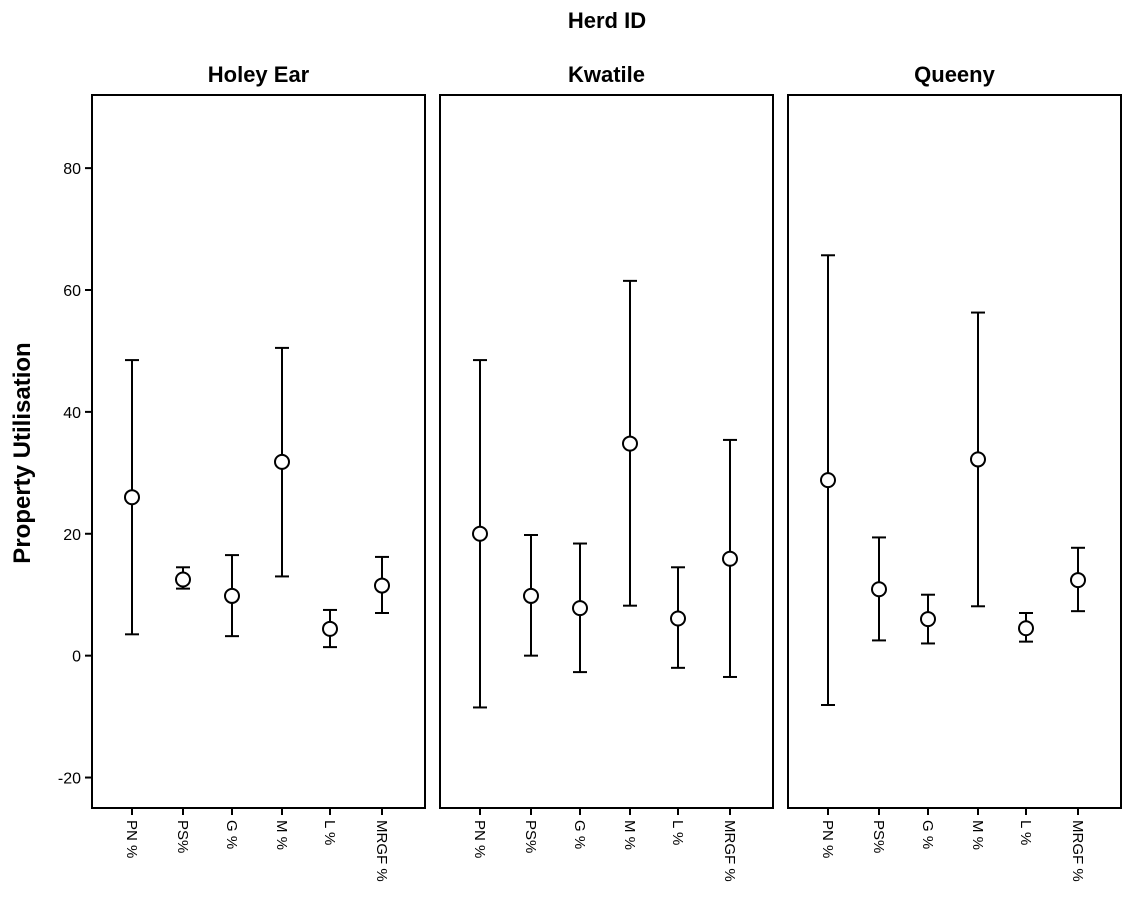 This screenshot has height=900, width=1125. I want to click on y-tick-label: 60, so click(72, 291).